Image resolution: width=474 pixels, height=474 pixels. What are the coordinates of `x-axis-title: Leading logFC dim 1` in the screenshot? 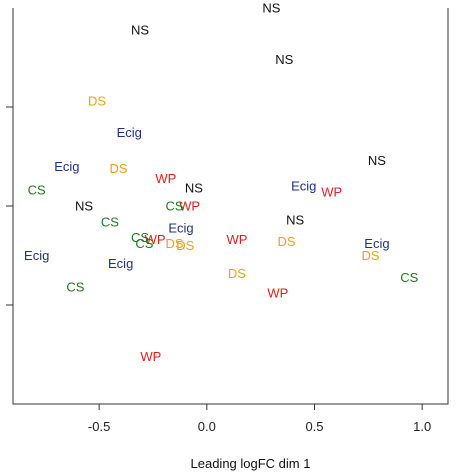 It's located at (251, 463).